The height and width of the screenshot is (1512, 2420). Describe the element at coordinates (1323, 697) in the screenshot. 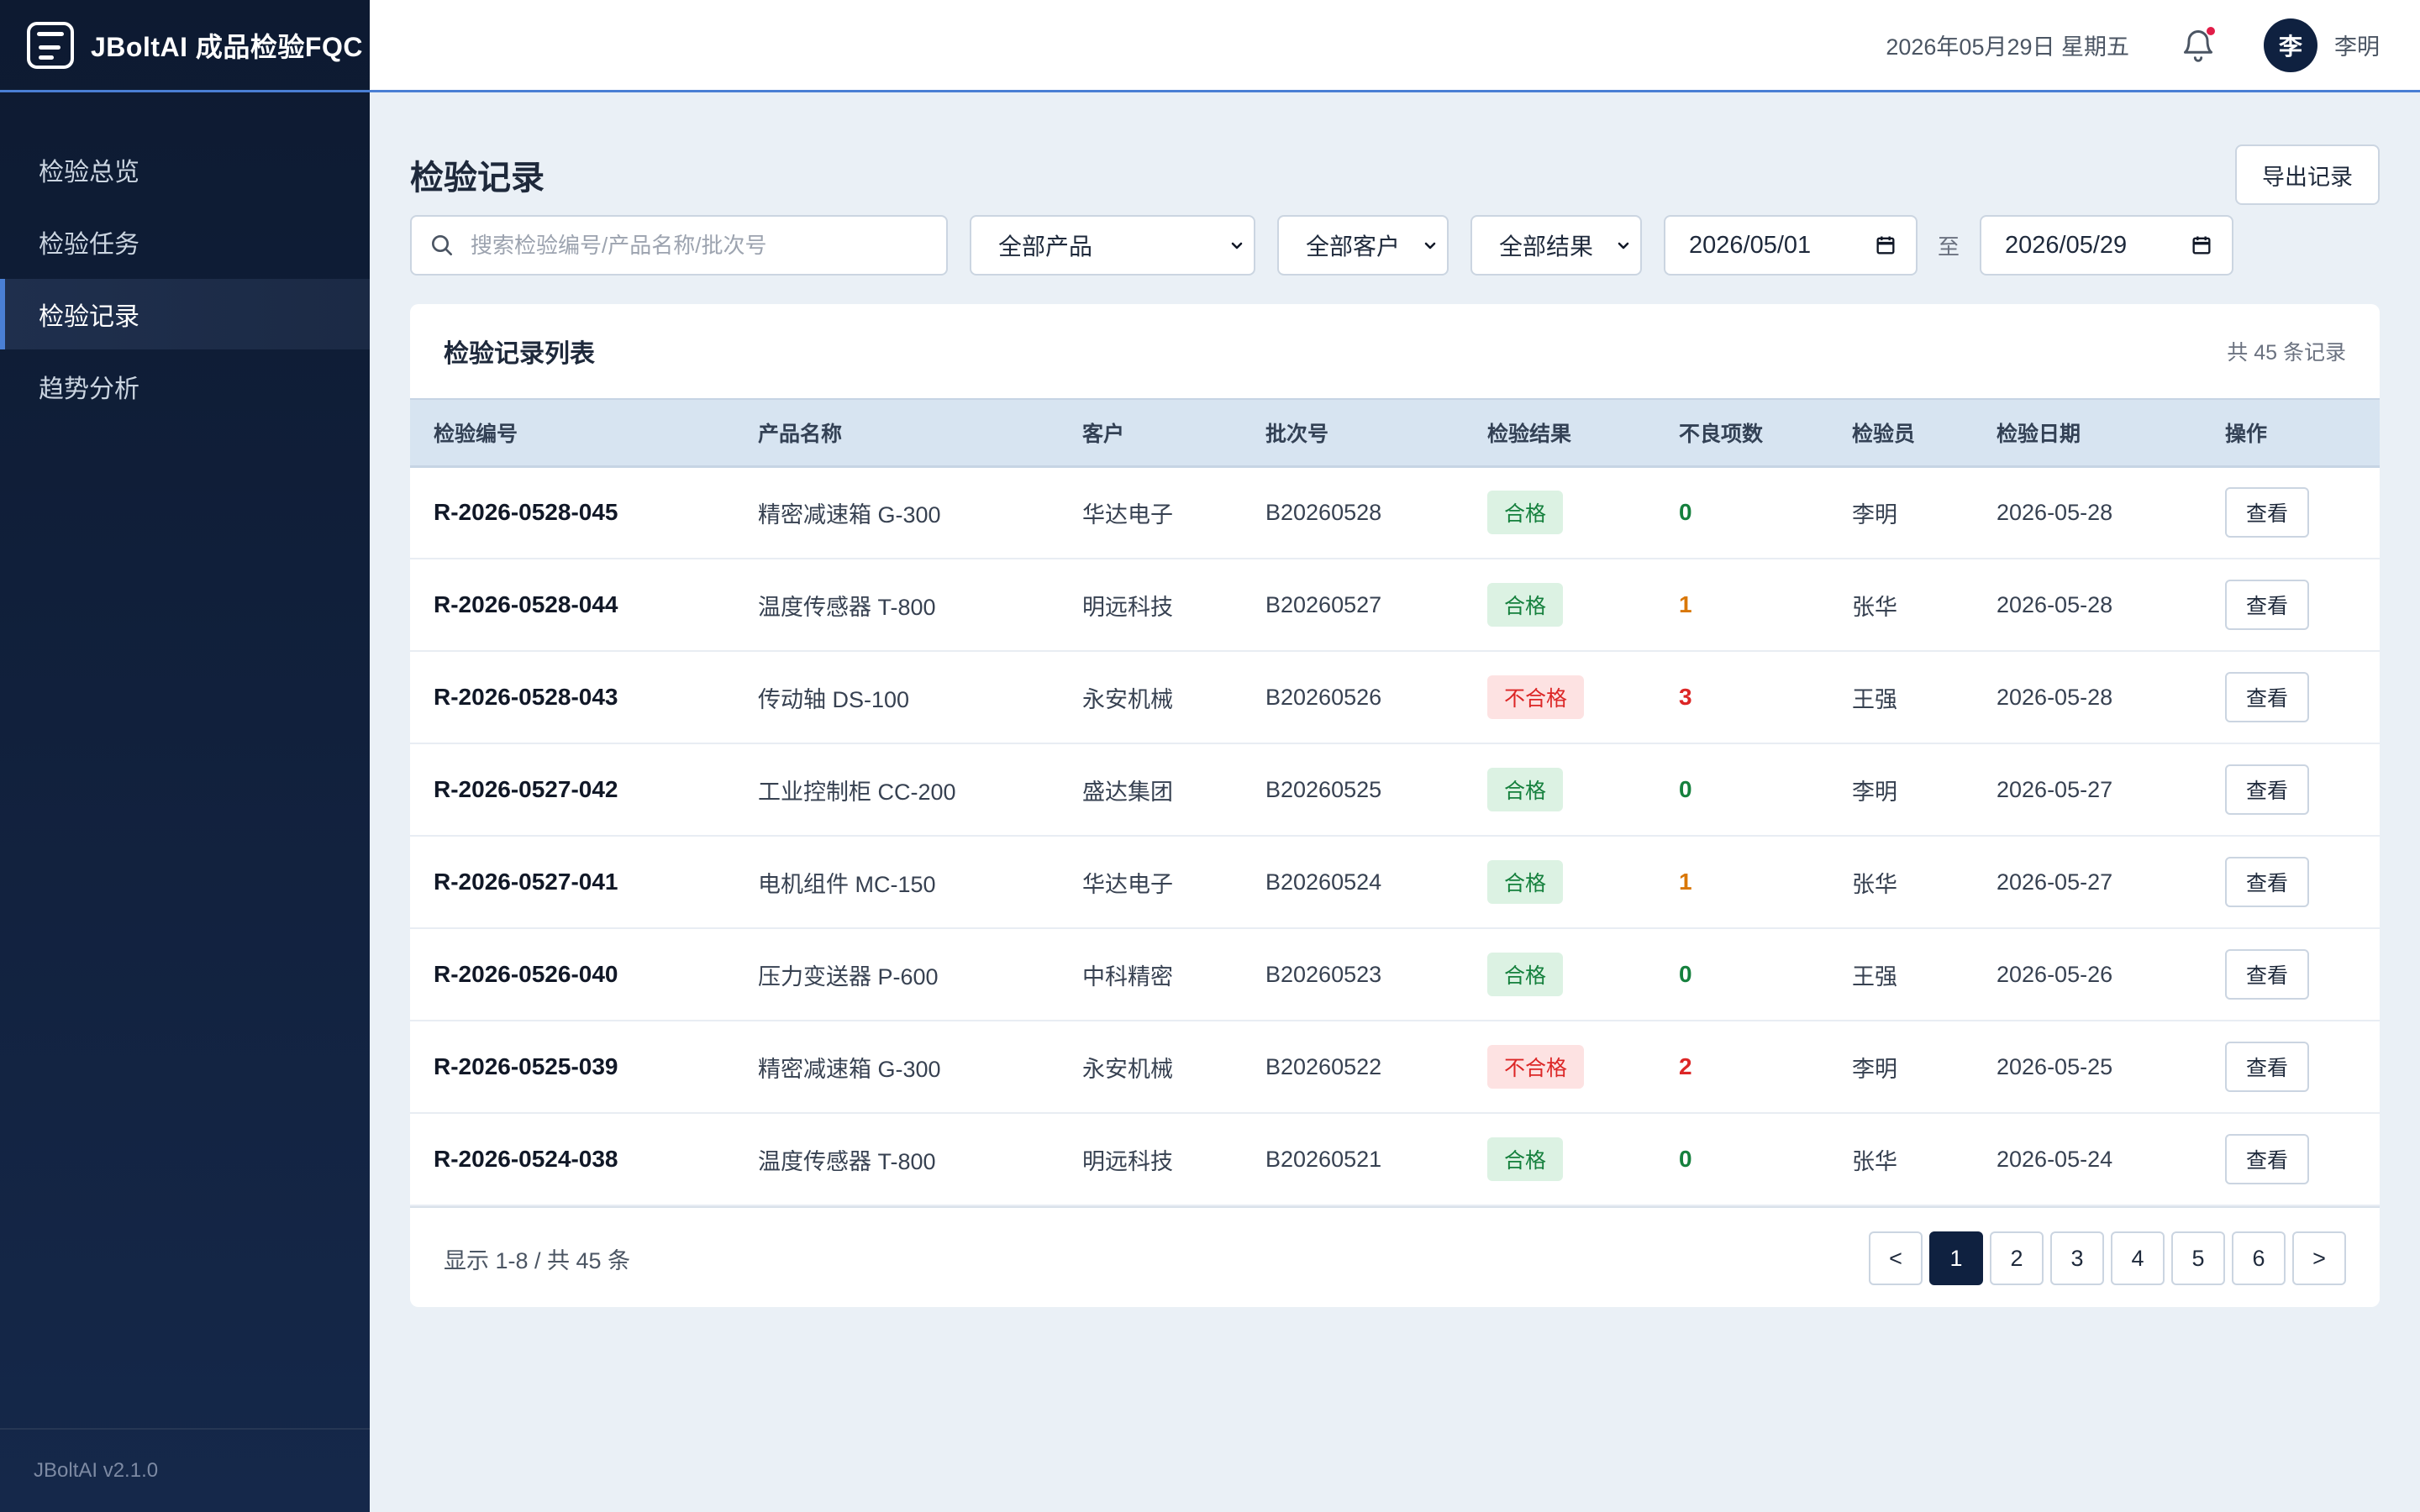

I see `cell-batch: B20260526` at that location.